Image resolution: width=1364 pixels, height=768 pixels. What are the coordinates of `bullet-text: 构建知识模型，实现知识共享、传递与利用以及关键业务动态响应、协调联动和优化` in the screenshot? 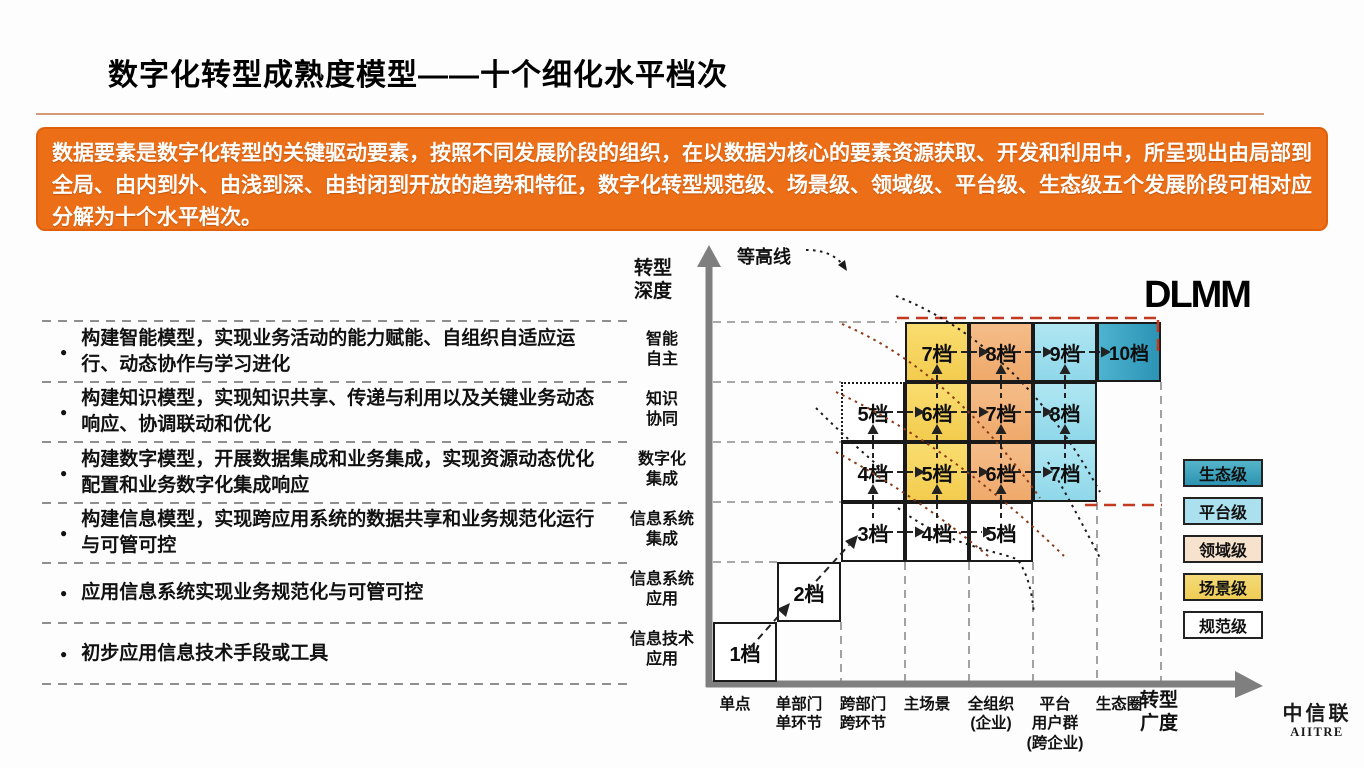 It's located at (338, 411).